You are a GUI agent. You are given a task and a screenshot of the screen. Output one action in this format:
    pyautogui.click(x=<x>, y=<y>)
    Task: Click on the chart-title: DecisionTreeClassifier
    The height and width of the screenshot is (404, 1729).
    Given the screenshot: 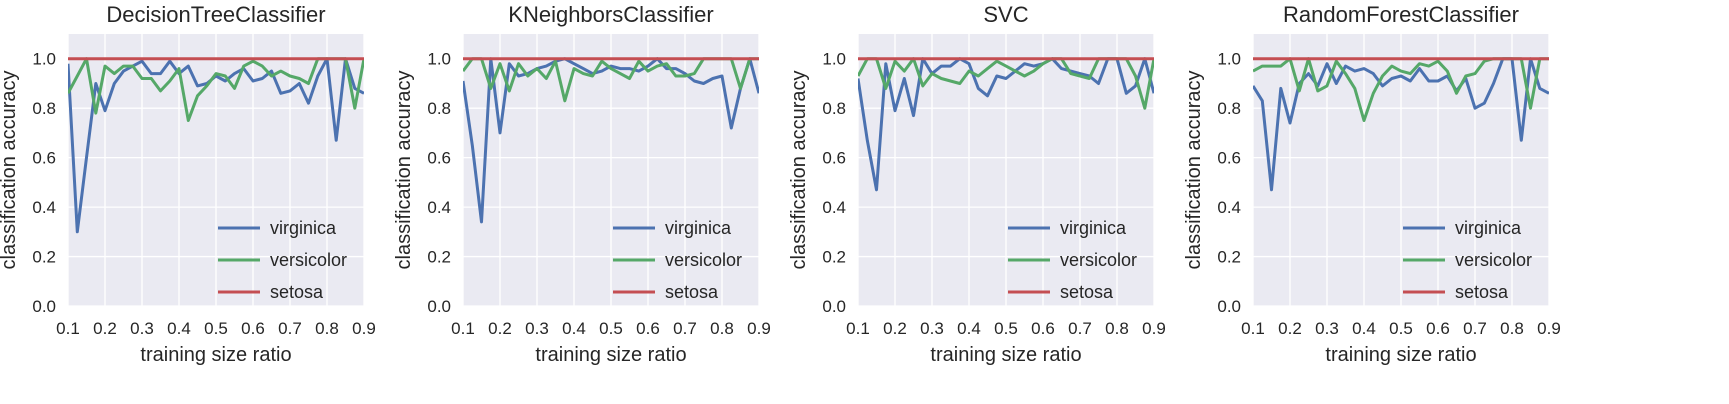 What is the action you would take?
    pyautogui.click(x=215, y=14)
    